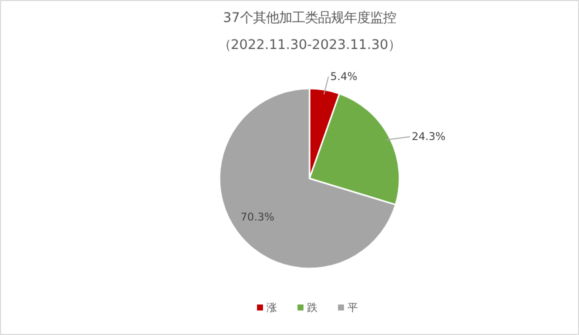 This screenshot has height=335, width=579. Describe the element at coordinates (352, 307) in the screenshot. I see `legend-label: 平` at that location.